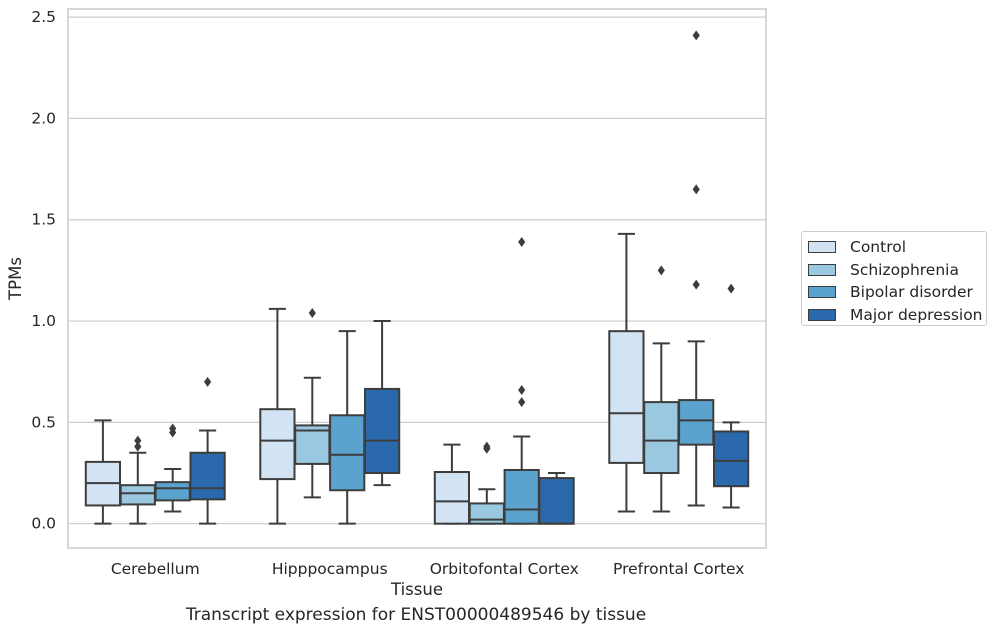 This screenshot has width=997, height=638. What do you see at coordinates (43, 422) in the screenshot?
I see `y-tick-label: 0.5` at bounding box center [43, 422].